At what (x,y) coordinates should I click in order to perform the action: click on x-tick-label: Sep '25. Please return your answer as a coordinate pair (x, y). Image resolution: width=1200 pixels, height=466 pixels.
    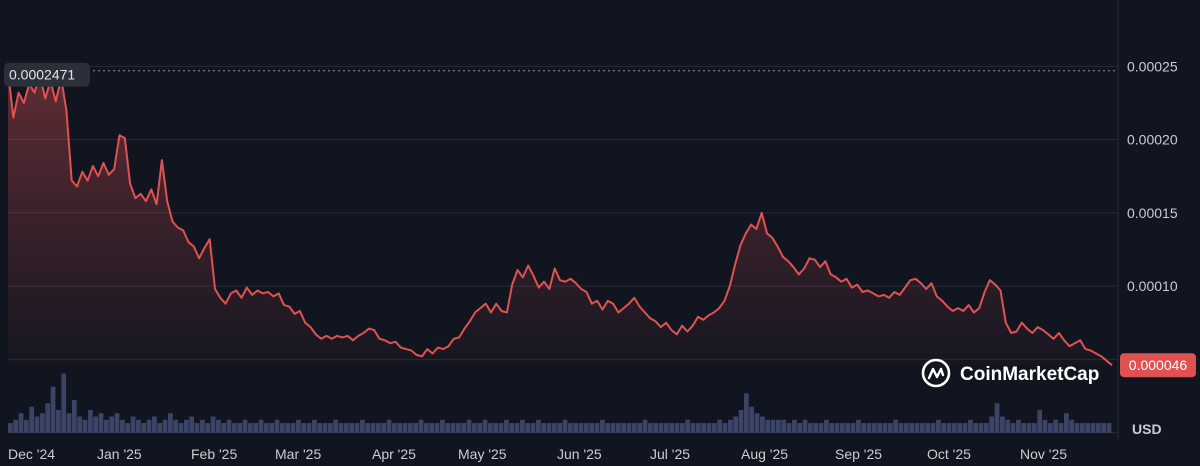
    Looking at the image, I should click on (858, 454).